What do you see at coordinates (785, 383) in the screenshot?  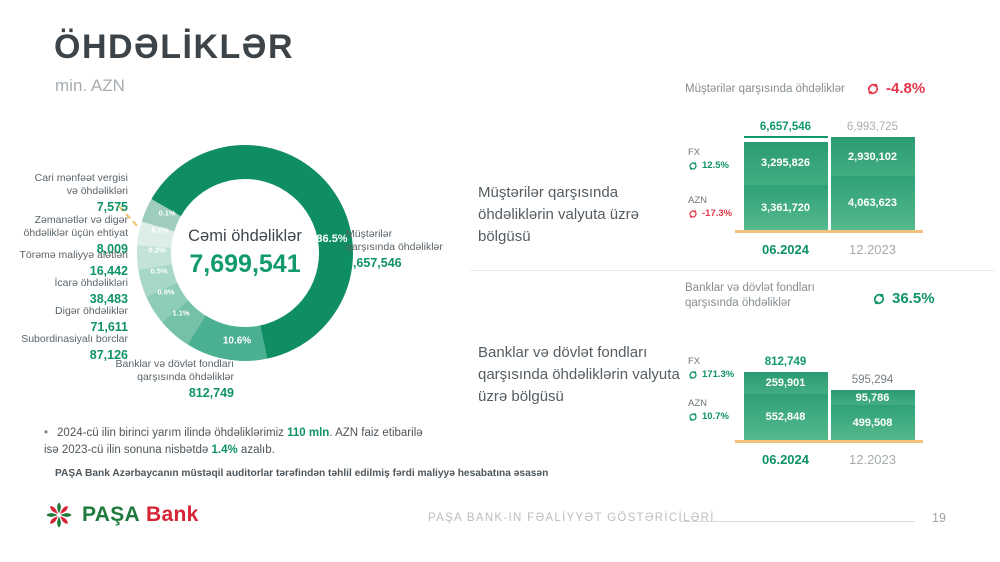 I see `bar-segment-fx: 259,901` at bounding box center [785, 383].